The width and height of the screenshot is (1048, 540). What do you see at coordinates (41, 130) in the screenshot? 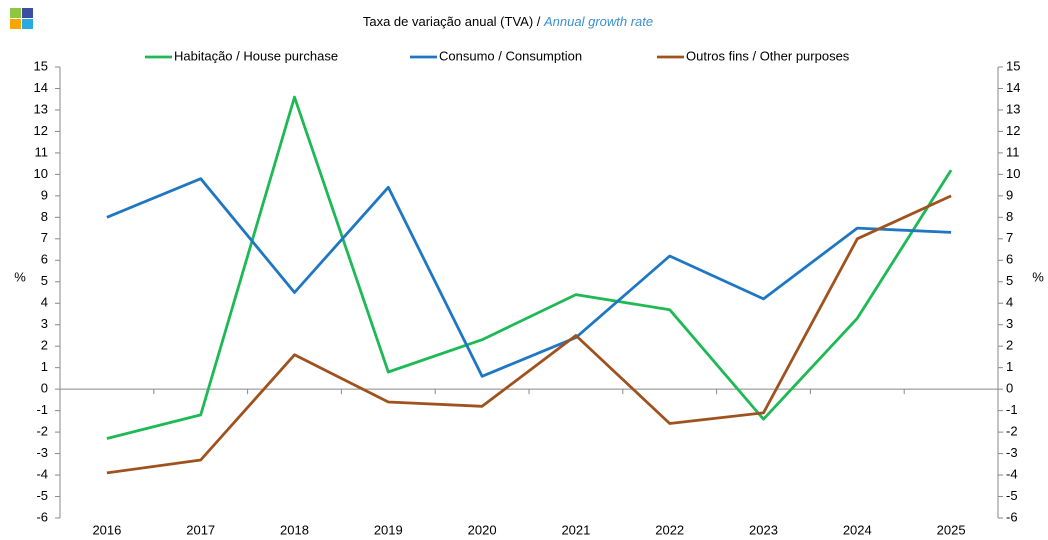
I see `y-tick-label: 12` at bounding box center [41, 130].